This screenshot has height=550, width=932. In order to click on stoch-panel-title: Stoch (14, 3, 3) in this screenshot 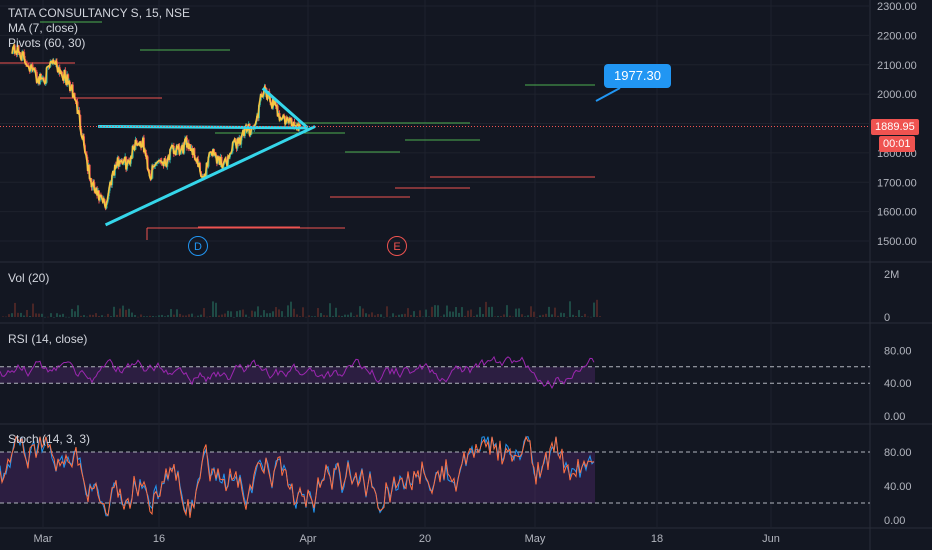, I will do `click(49, 439)`.